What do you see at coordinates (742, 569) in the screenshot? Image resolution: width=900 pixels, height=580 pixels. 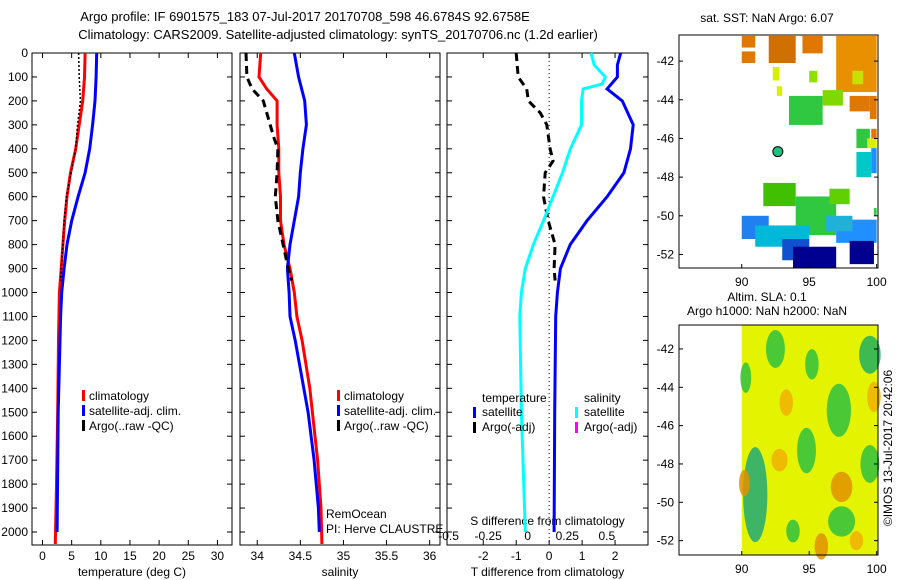 I see `lon-tick-label: 90` at bounding box center [742, 569].